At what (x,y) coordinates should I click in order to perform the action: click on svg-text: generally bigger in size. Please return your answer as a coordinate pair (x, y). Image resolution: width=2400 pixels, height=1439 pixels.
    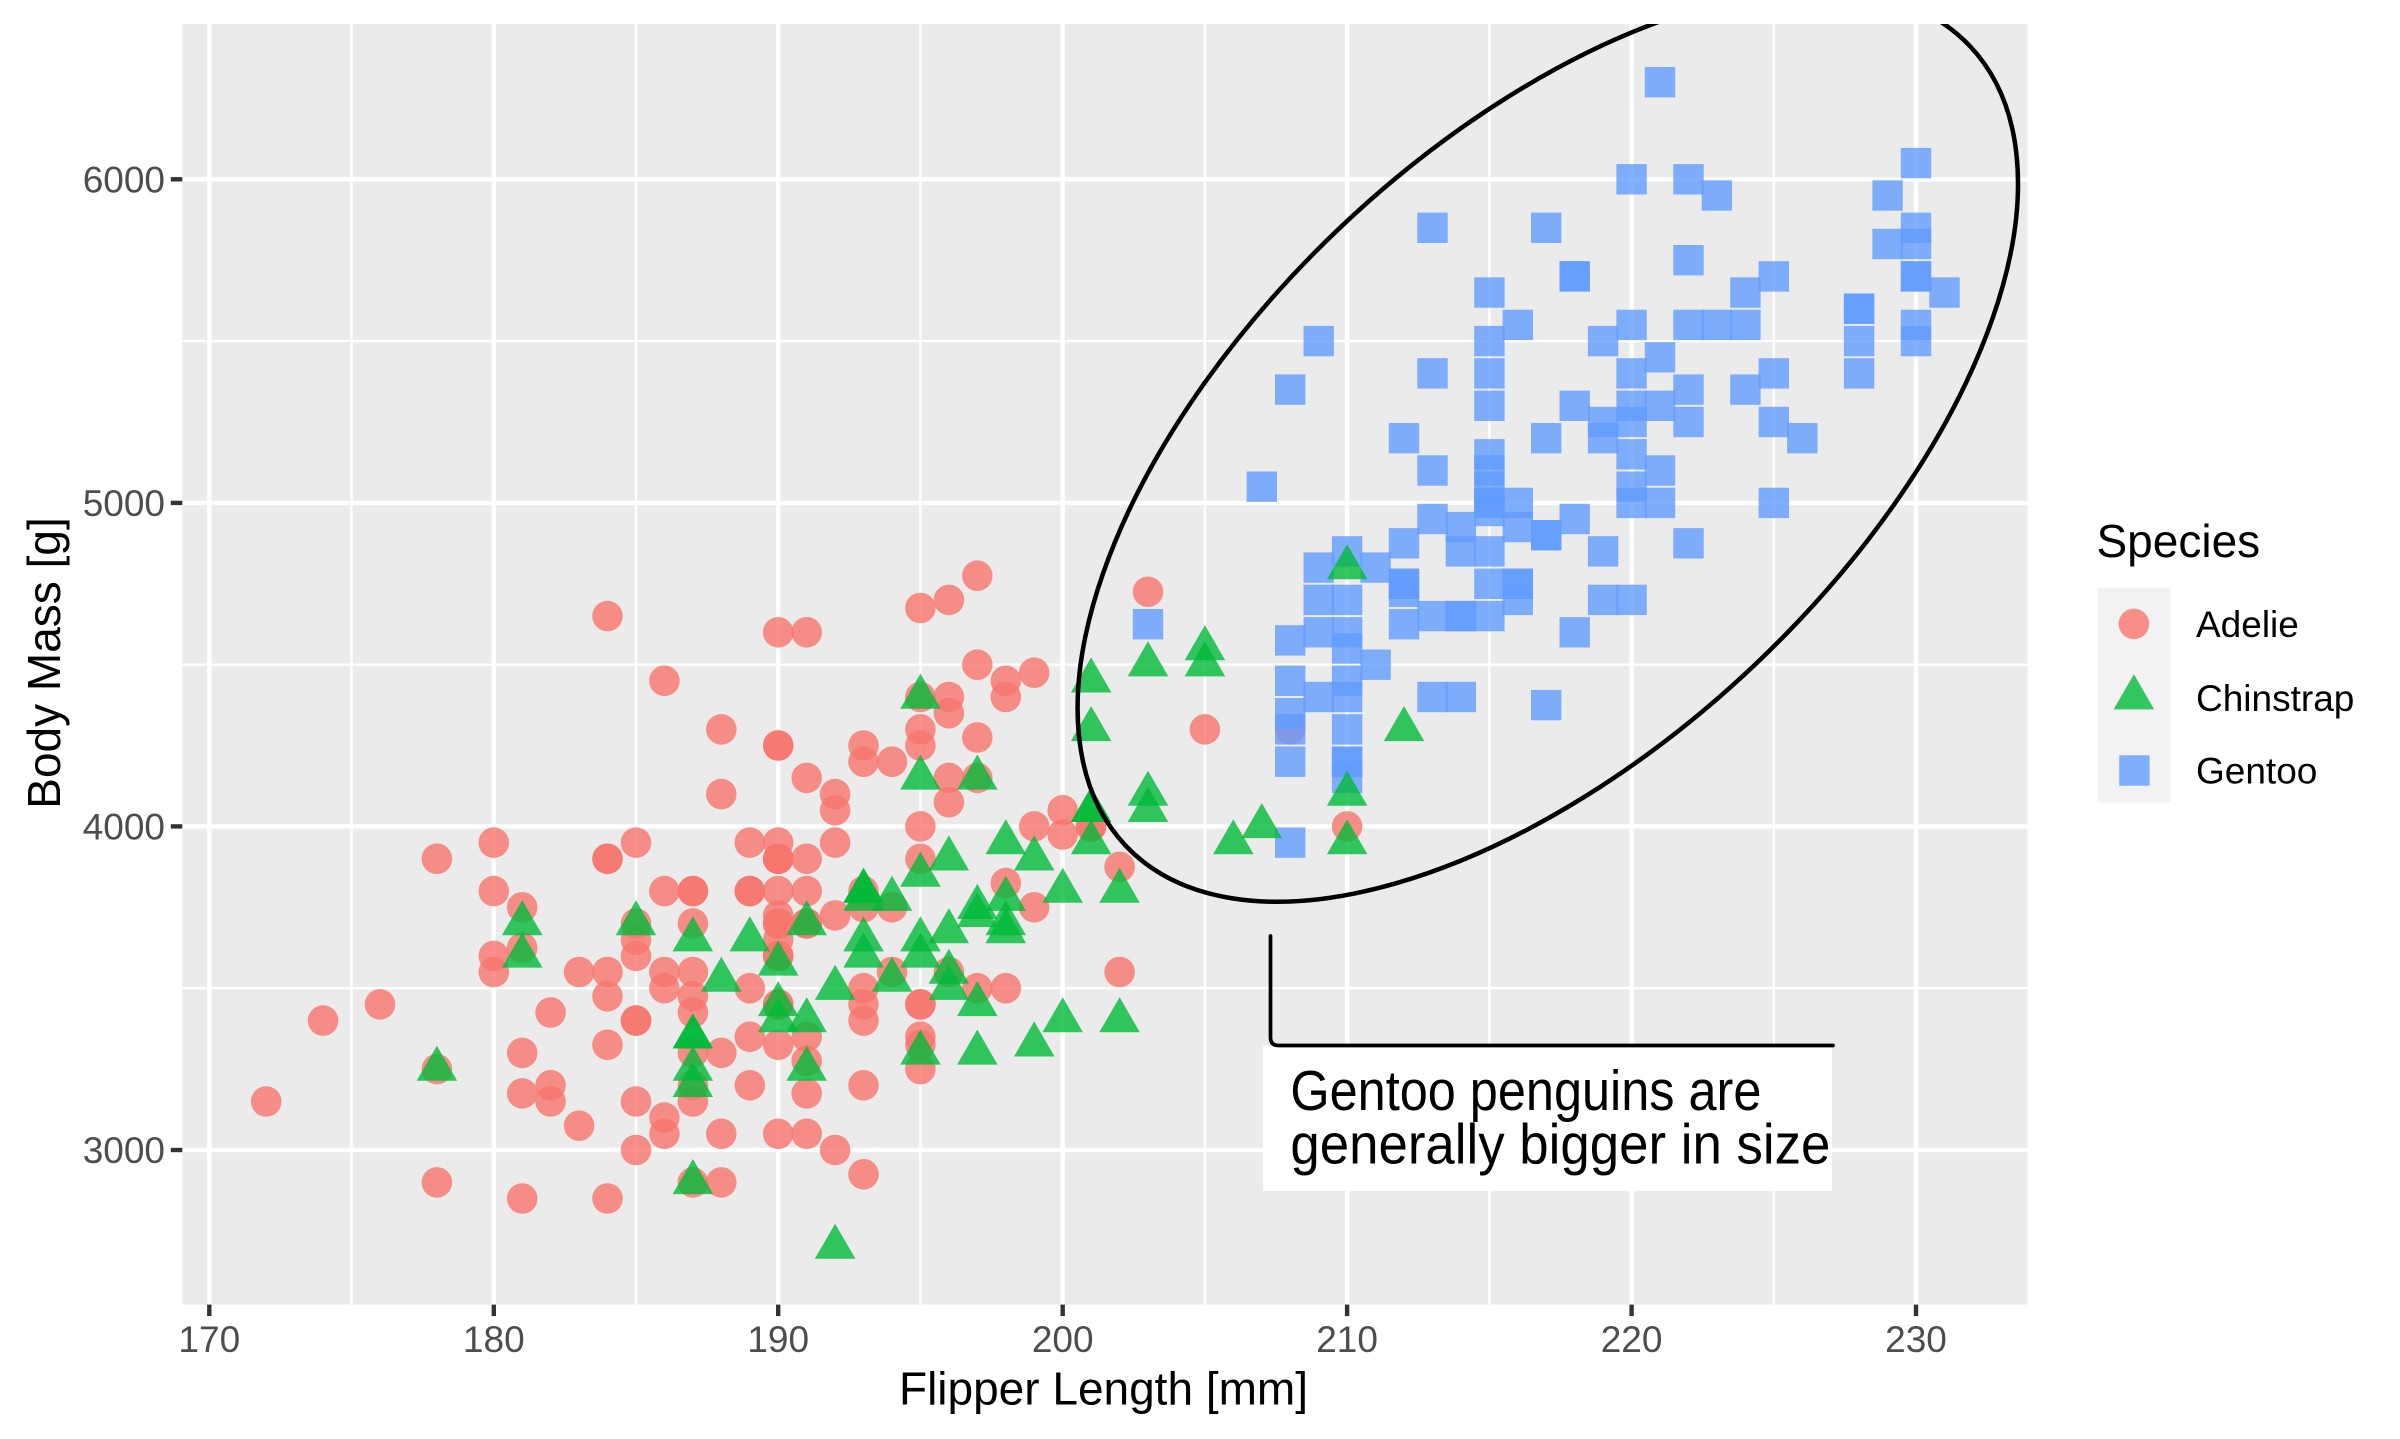
    Looking at the image, I should click on (1560, 1144).